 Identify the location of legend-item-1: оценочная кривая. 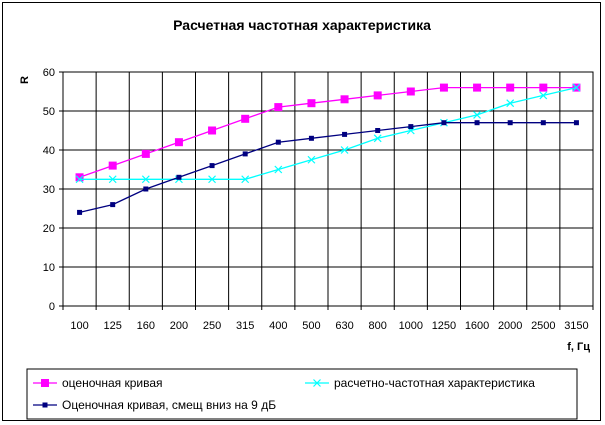
(98, 383).